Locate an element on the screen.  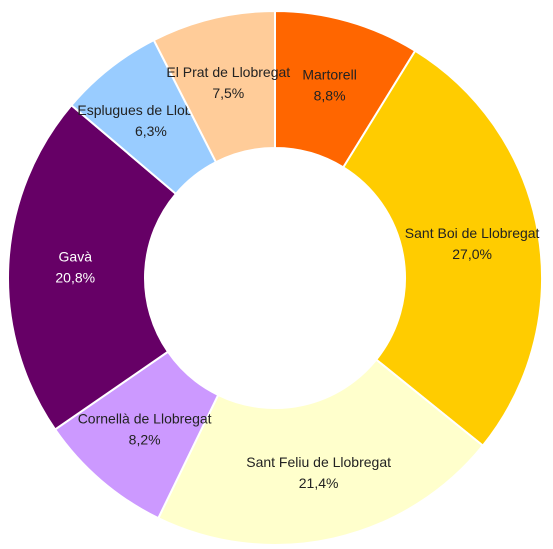
slice-label: El Prat de Llobregat is located at coordinates (228, 72).